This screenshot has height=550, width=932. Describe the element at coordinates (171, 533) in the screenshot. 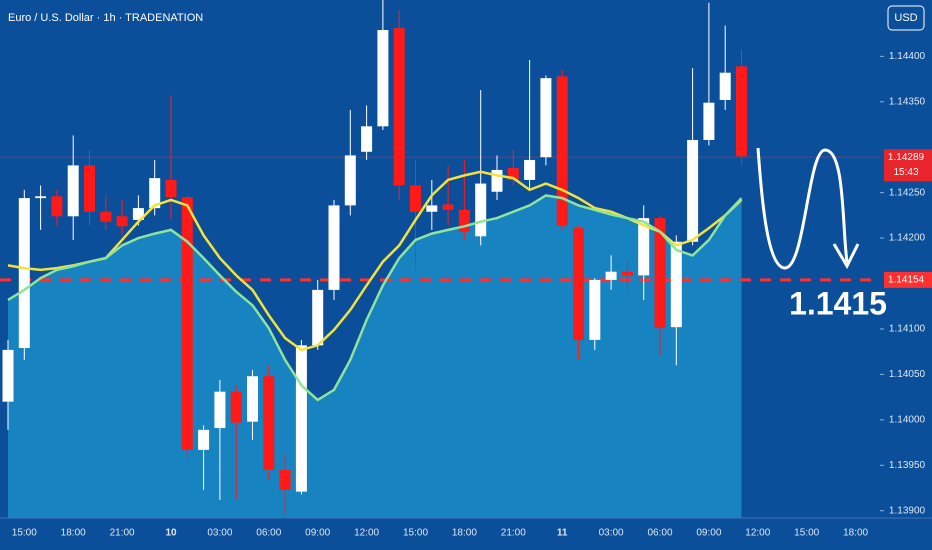

I see `x-tick-label: 10` at that location.